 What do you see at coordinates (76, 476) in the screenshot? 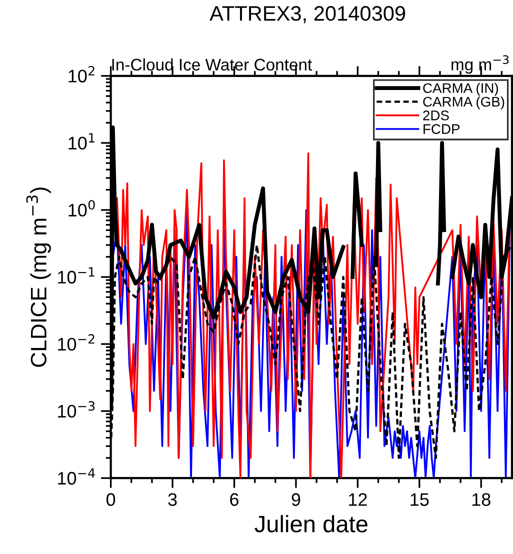
I see `y-tick-label: 10$^{−4}$` at bounding box center [76, 476].